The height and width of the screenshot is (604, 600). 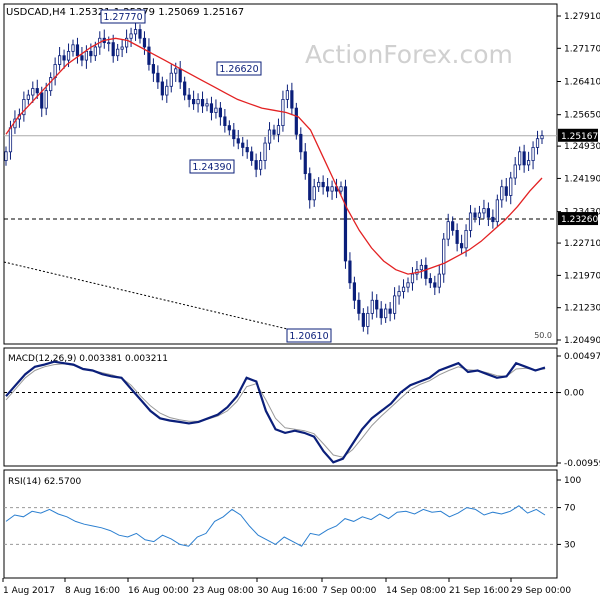 I want to click on price-y-tick-label: 1.27170, so click(x=582, y=49).